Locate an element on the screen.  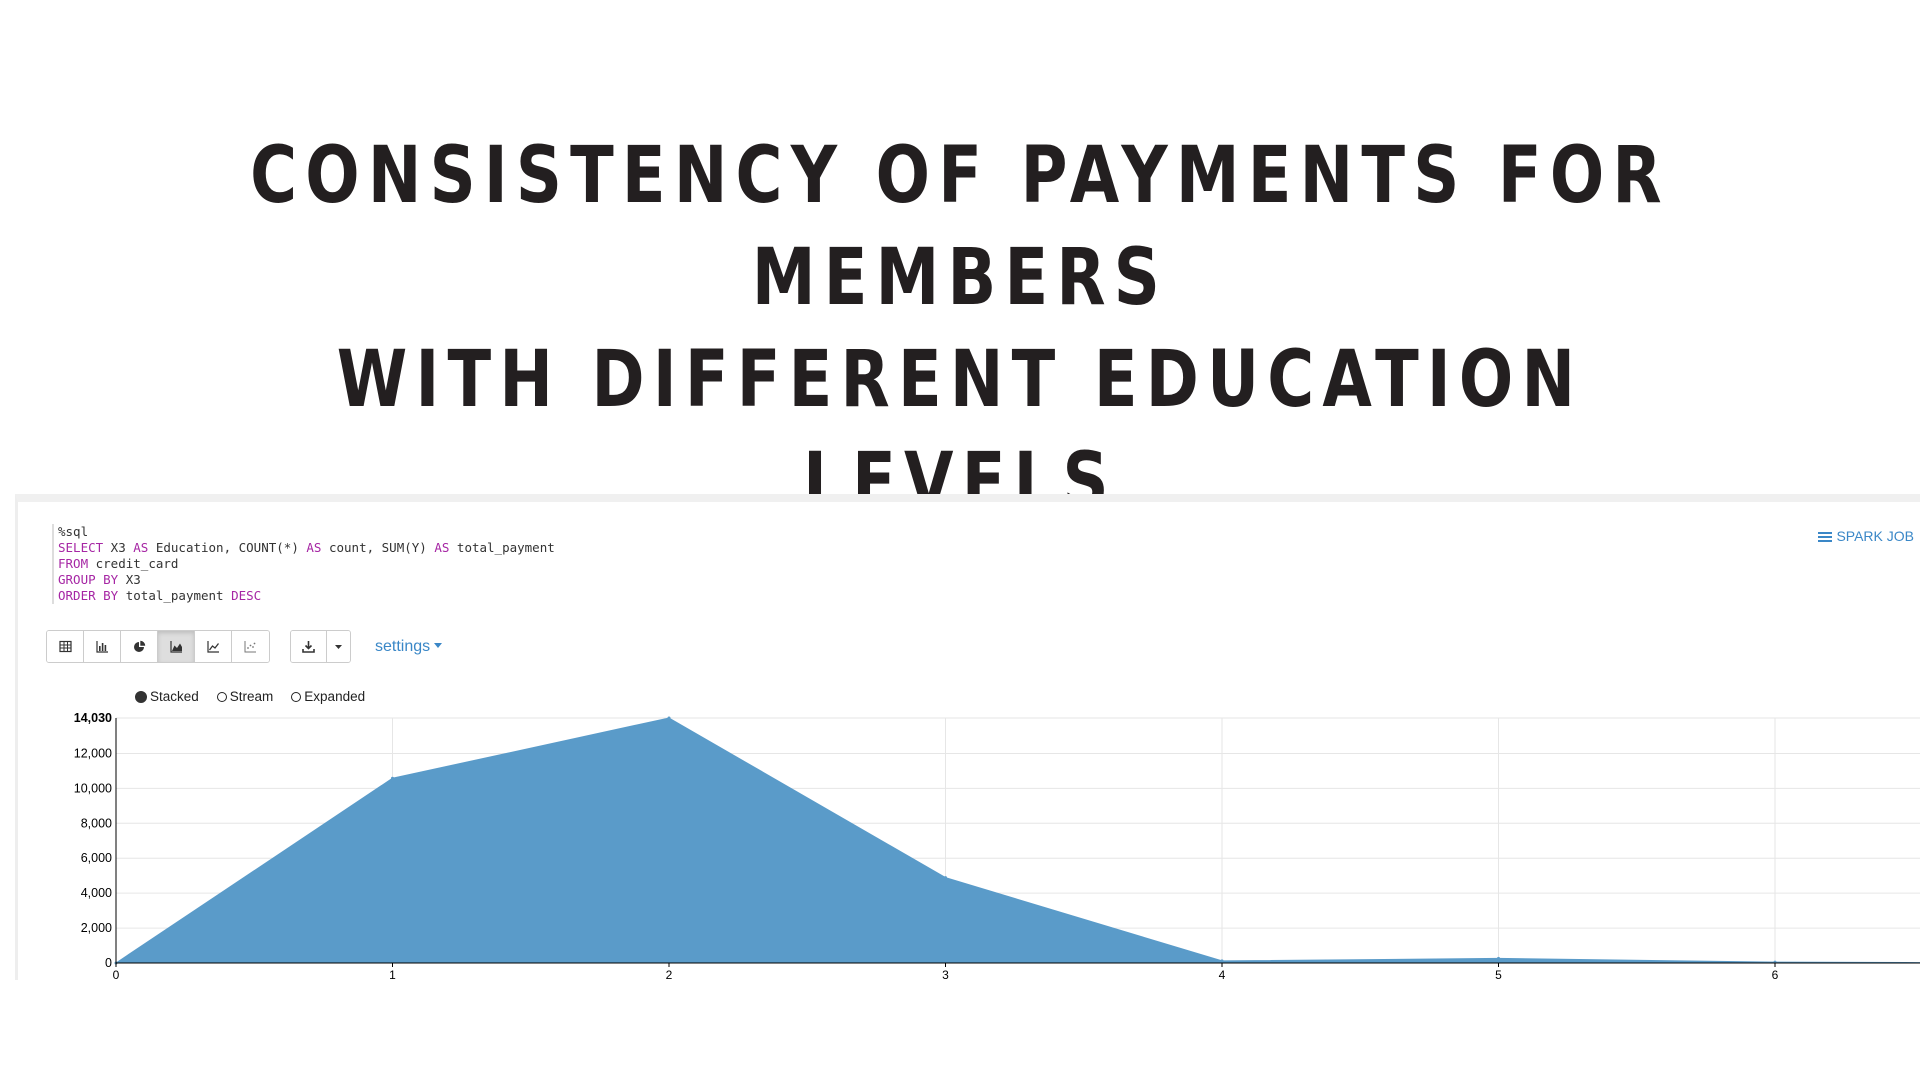
y-tick-label: 2,000 is located at coordinates (96, 928).